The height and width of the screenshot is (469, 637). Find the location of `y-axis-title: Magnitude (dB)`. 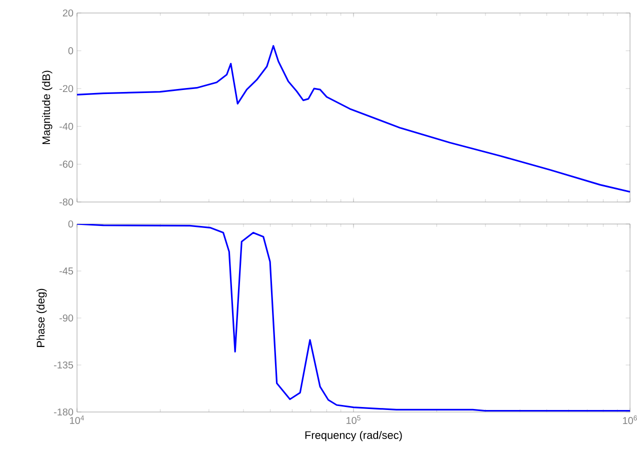

y-axis-title: Magnitude (dB) is located at coordinates (47, 107).